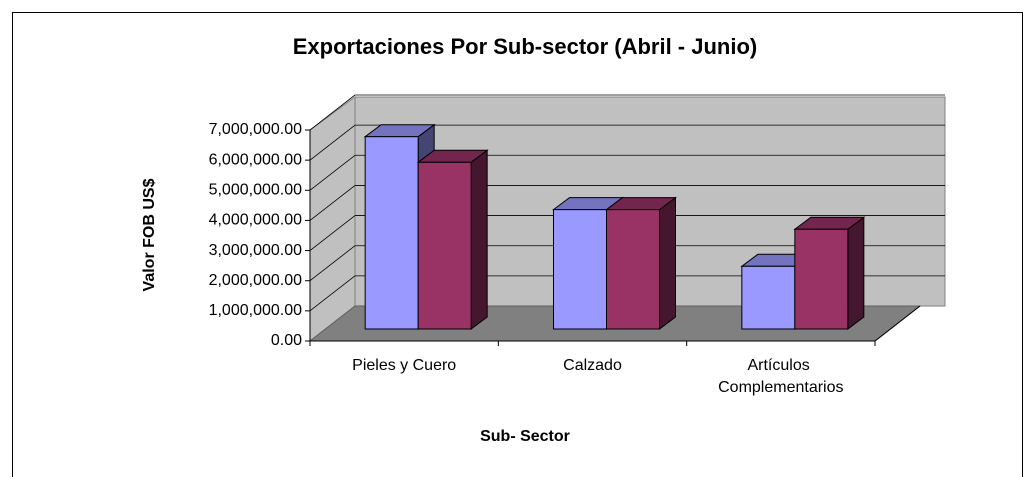 The image size is (1023, 477). Describe the element at coordinates (149, 234) in the screenshot. I see `y-axis-label: Valor FOB US$` at that location.